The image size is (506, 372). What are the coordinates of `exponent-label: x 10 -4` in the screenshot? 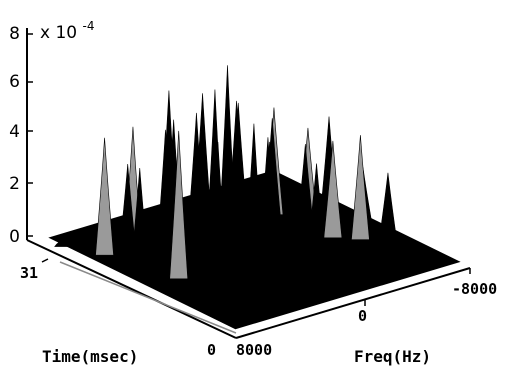 It's located at (67, 31).